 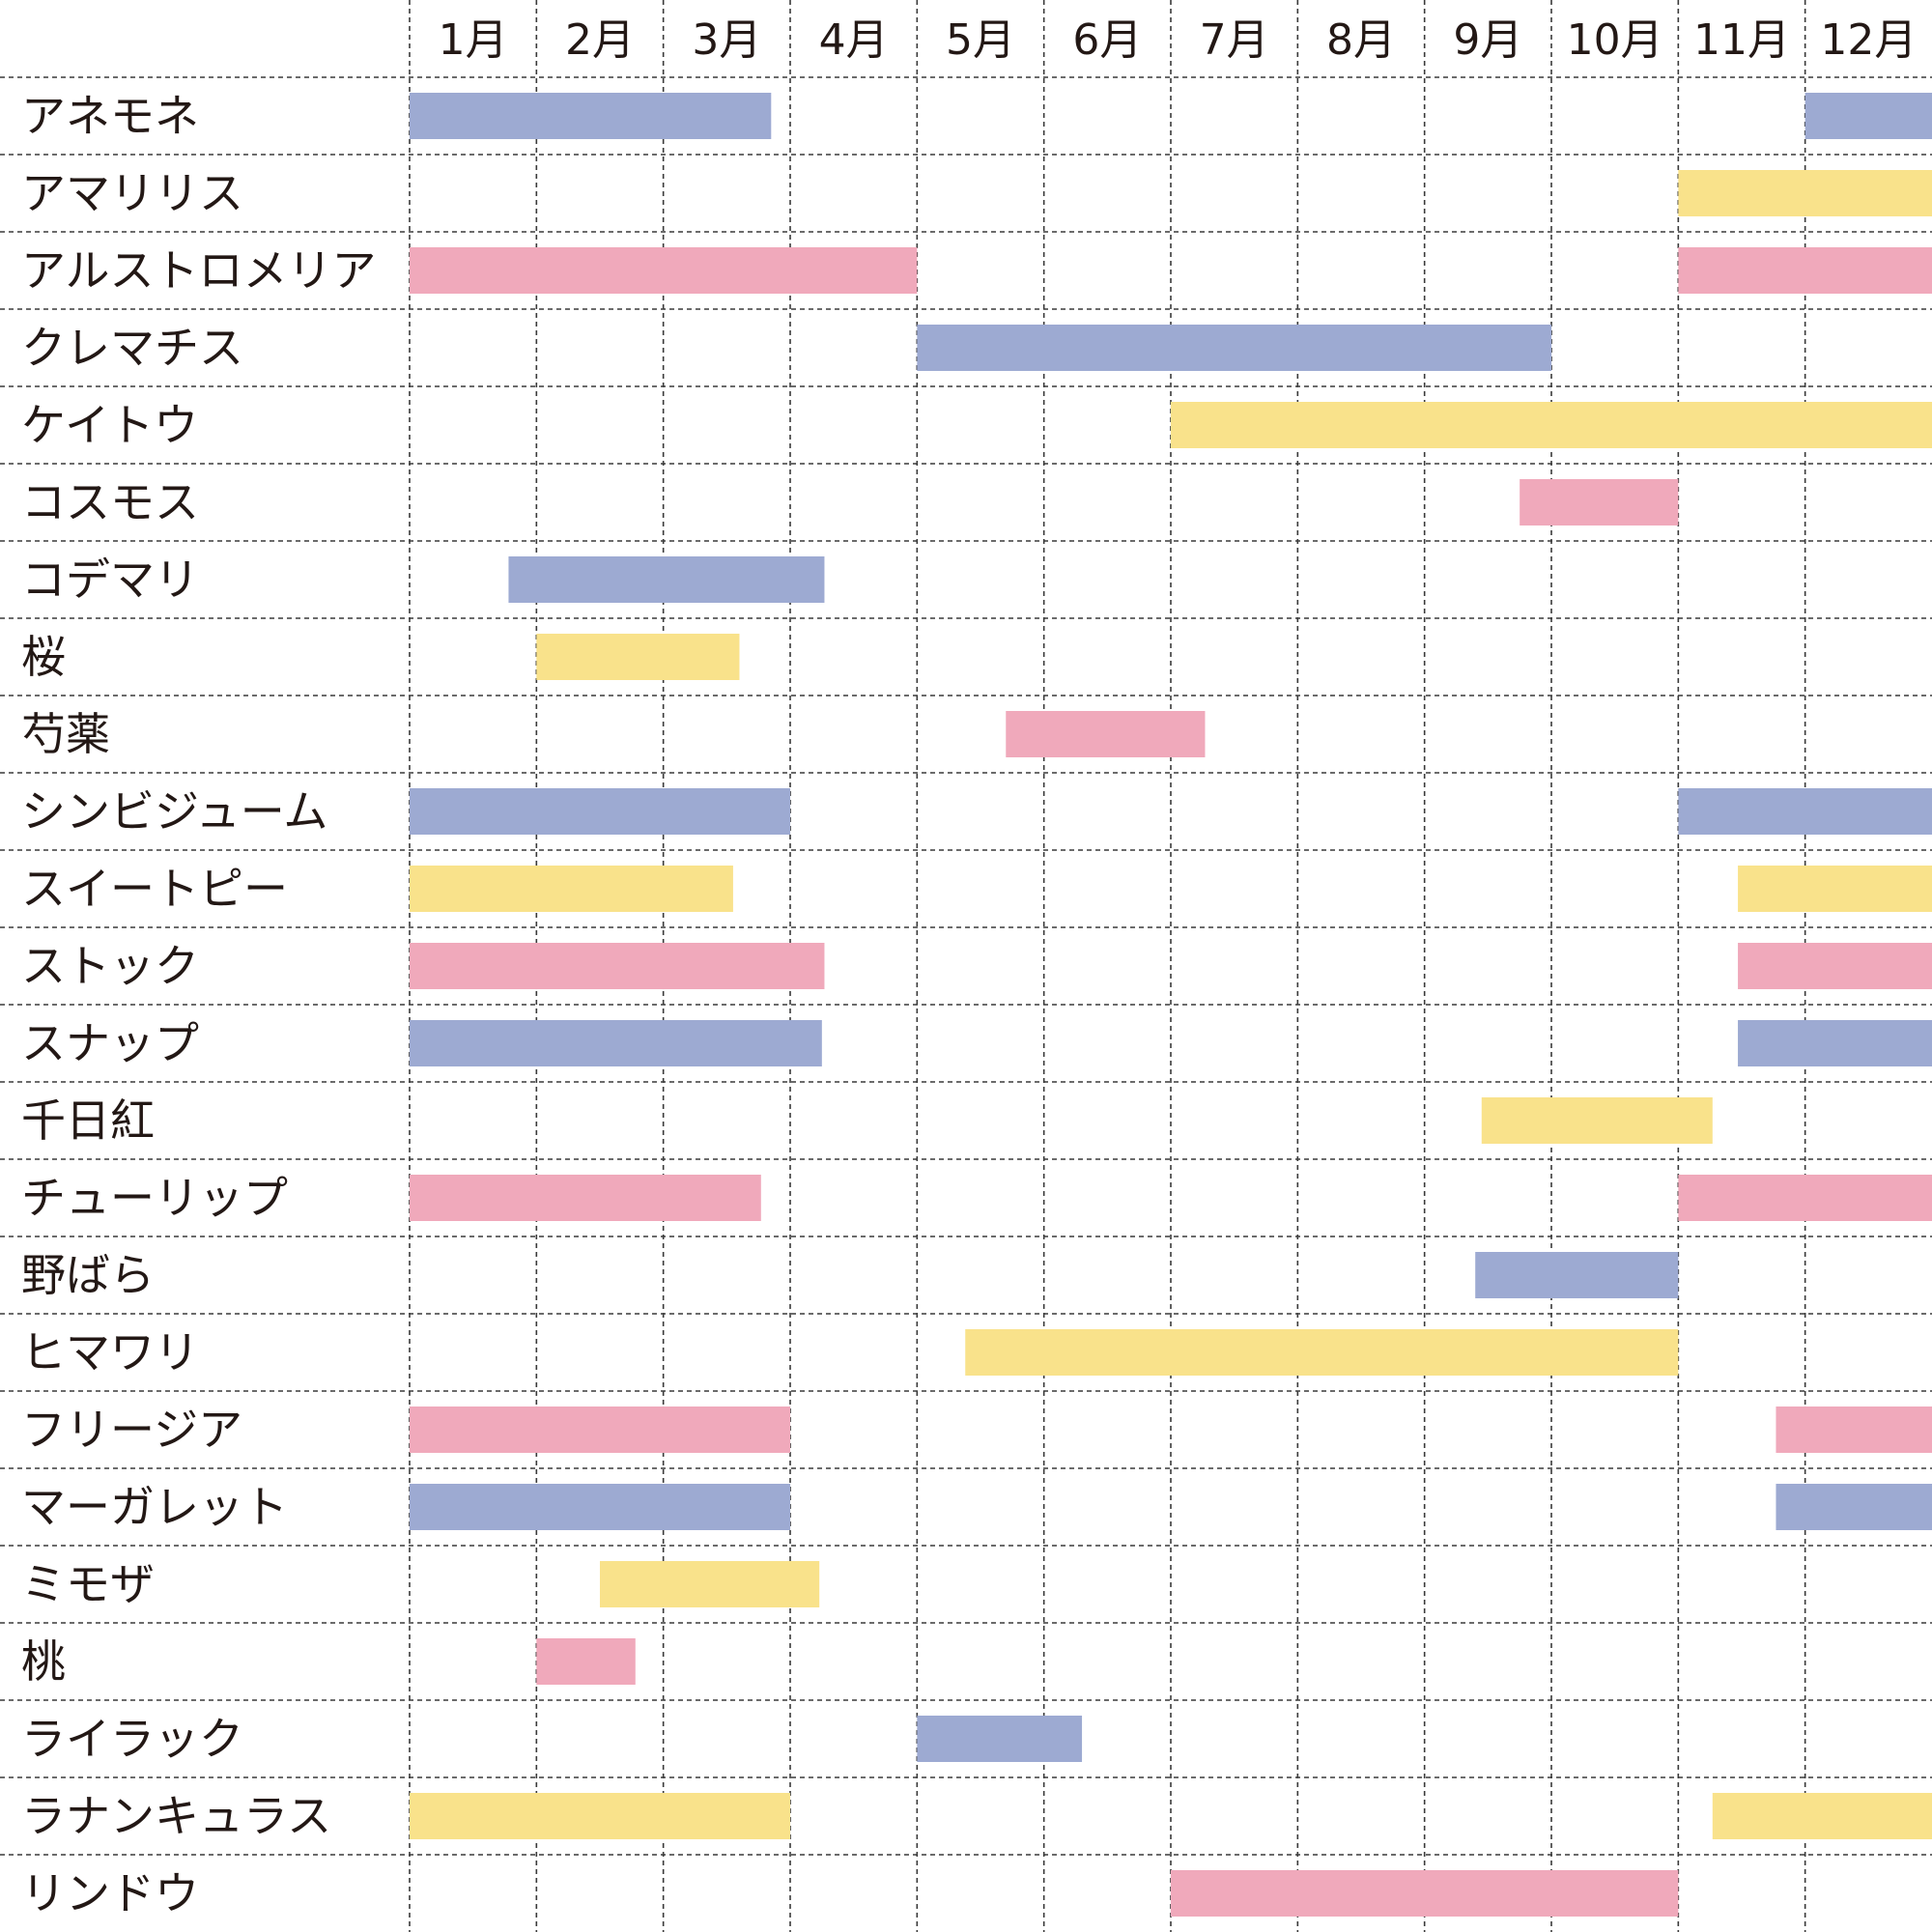 What do you see at coordinates (854, 40) in the screenshot?
I see `month-label: 4月` at bounding box center [854, 40].